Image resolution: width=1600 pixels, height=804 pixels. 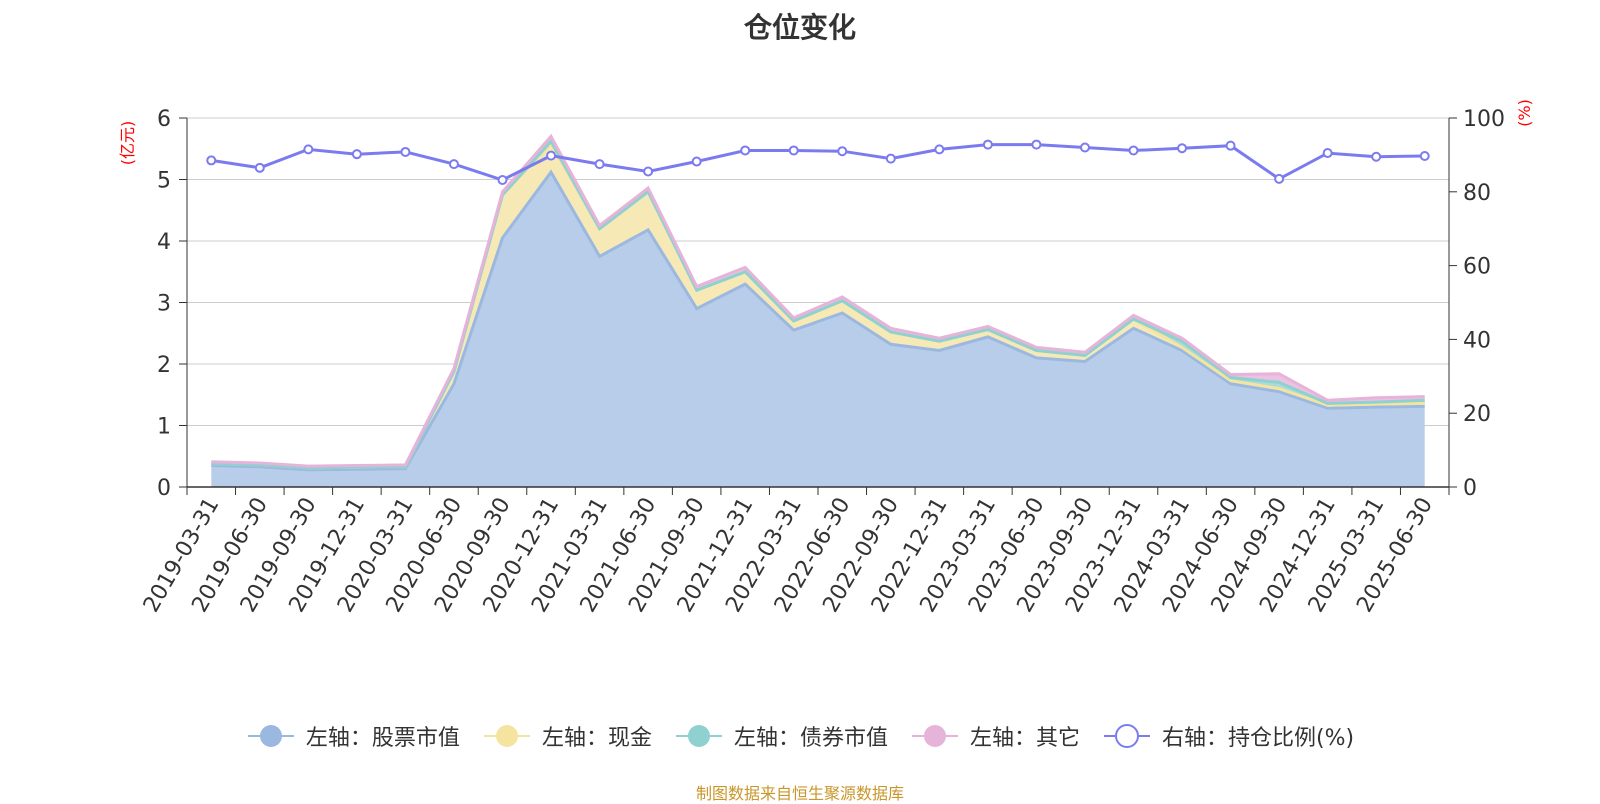 What do you see at coordinates (164, 427) in the screenshot?
I see `left-tick-label: 1` at bounding box center [164, 427].